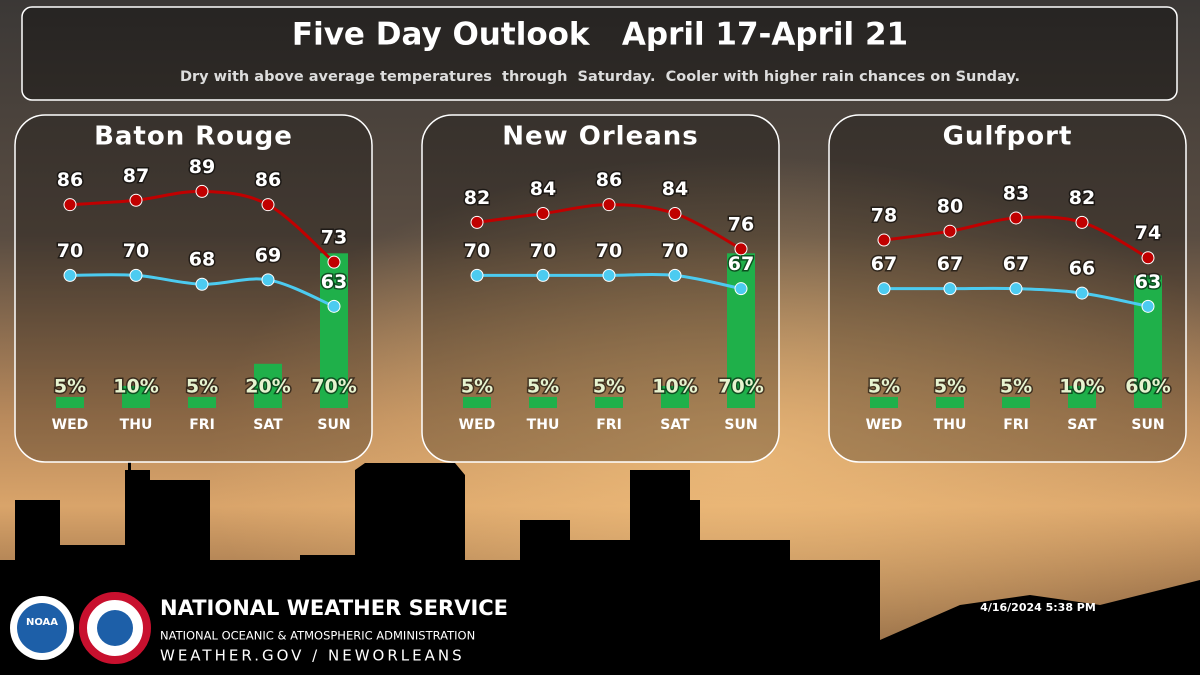  What do you see at coordinates (1147, 387) in the screenshot?
I see `rain-label: 60%` at bounding box center [1147, 387].